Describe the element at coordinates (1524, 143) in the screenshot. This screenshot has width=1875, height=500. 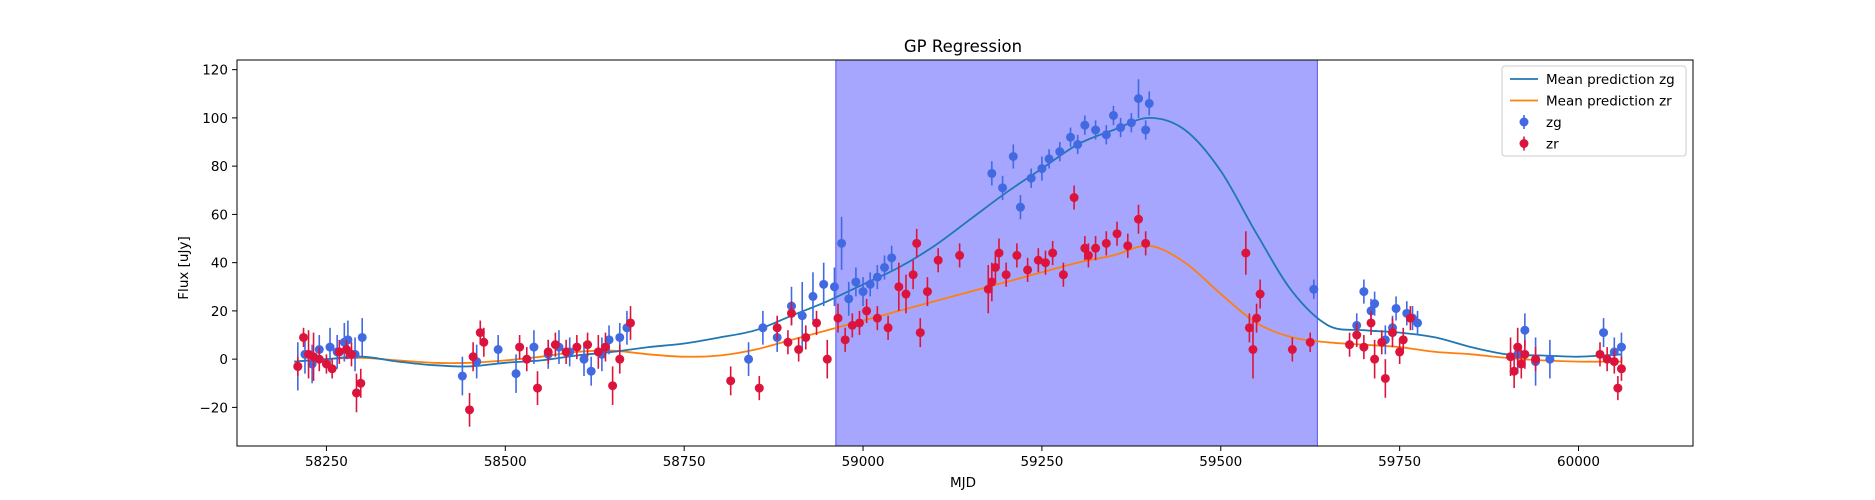
I see `legend-swatch-point` at that location.